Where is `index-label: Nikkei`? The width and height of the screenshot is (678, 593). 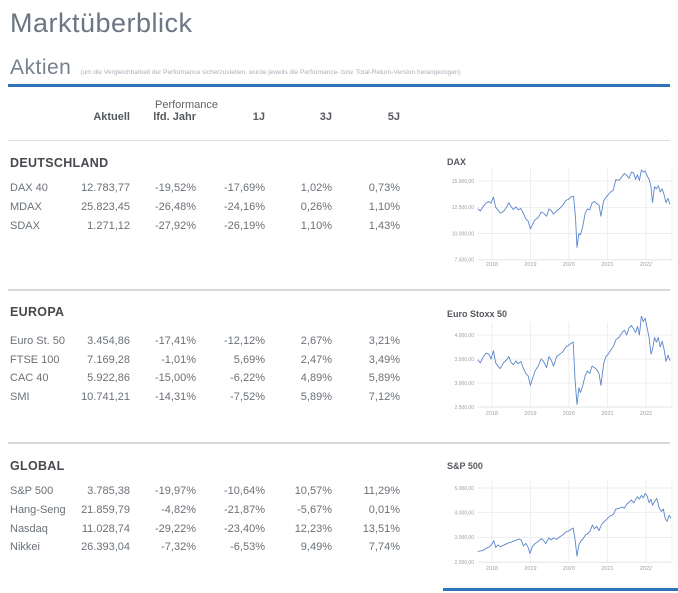 index-label: Nikkei is located at coordinates (25, 547).